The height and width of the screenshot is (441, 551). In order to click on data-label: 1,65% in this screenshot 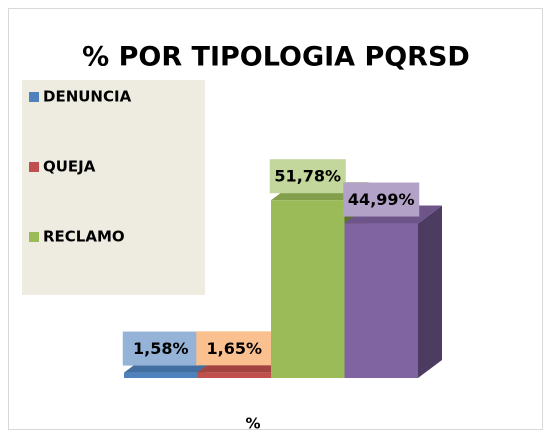, I will do `click(234, 348)`.